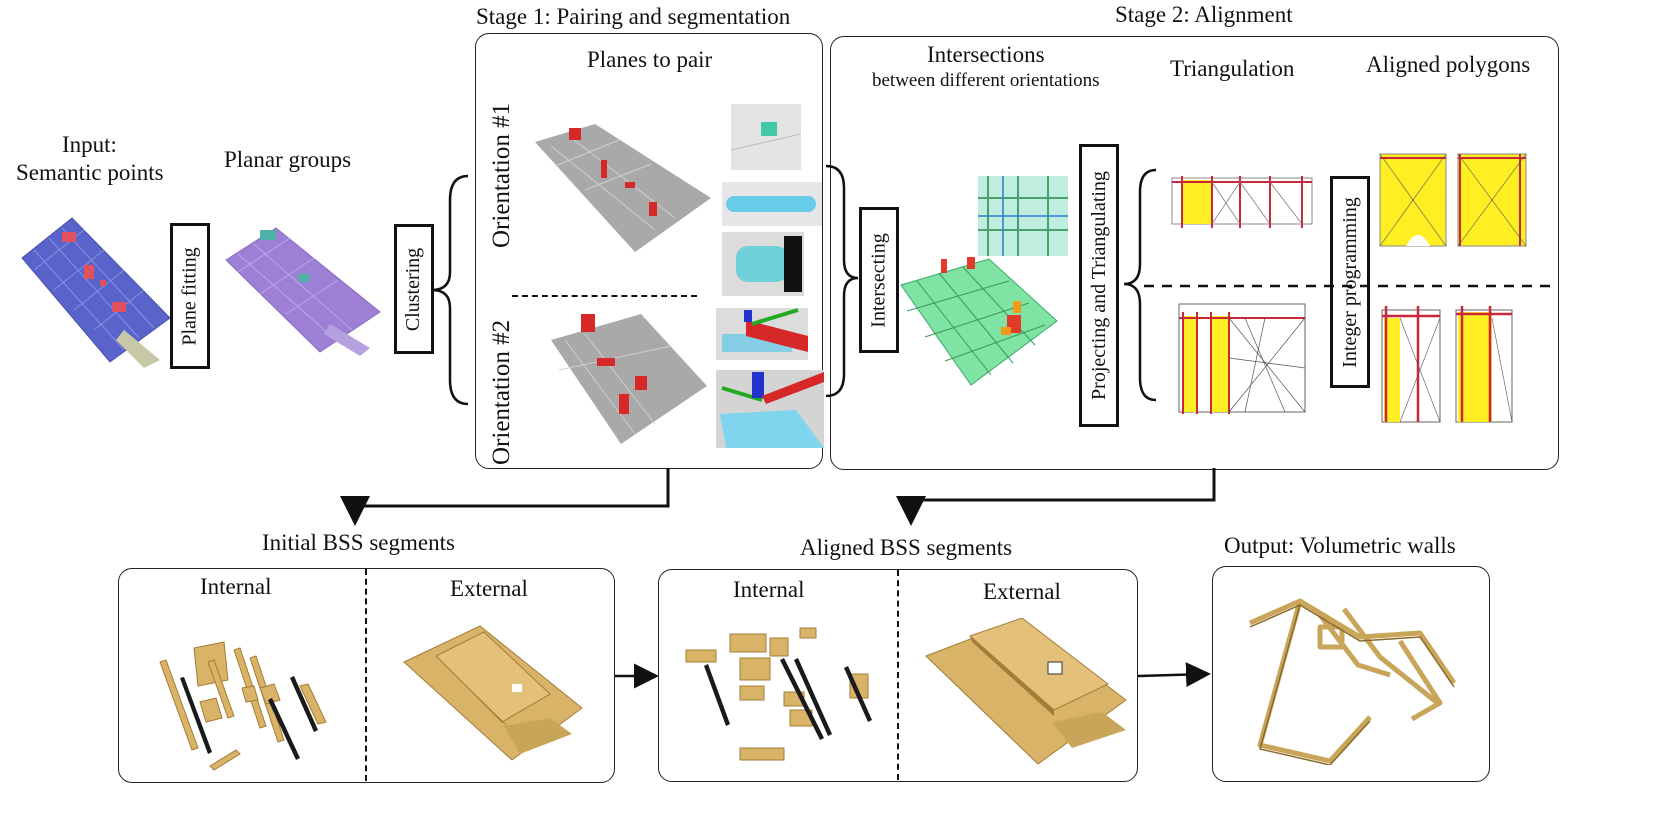 The height and width of the screenshot is (840, 1667). What do you see at coordinates (366, 675) in the screenshot?
I see `initial-bss-divider` at bounding box center [366, 675].